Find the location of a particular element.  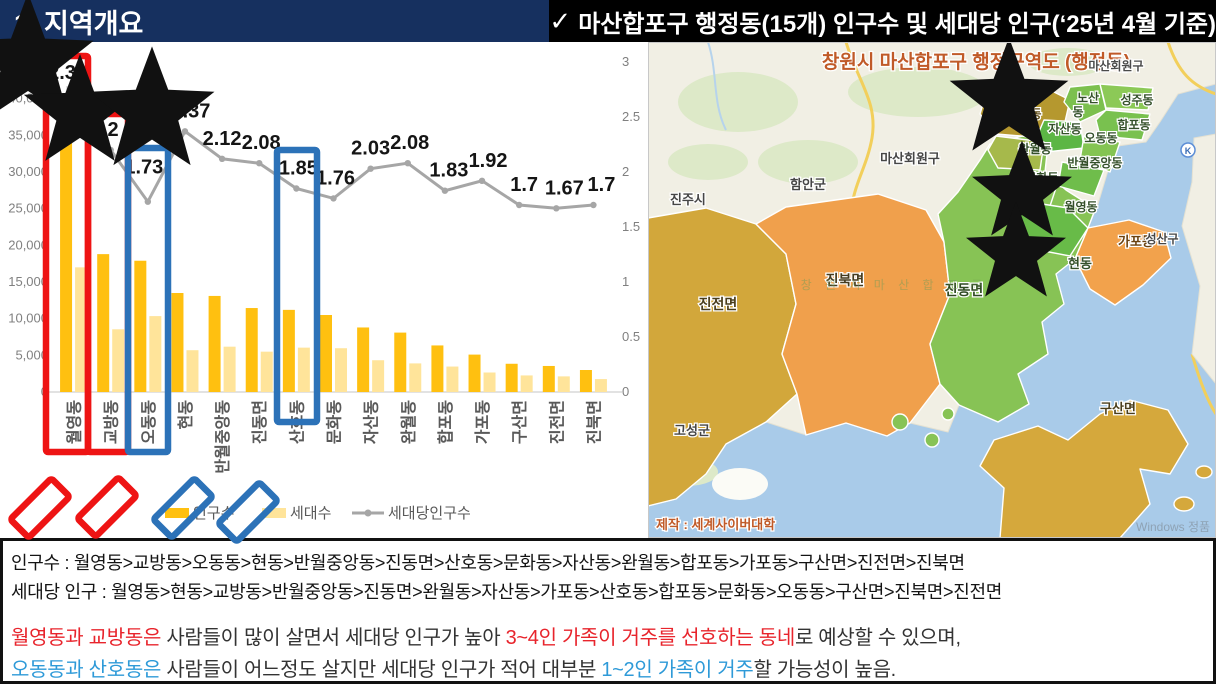

svg-text: 1.92 is located at coordinates (488, 161).